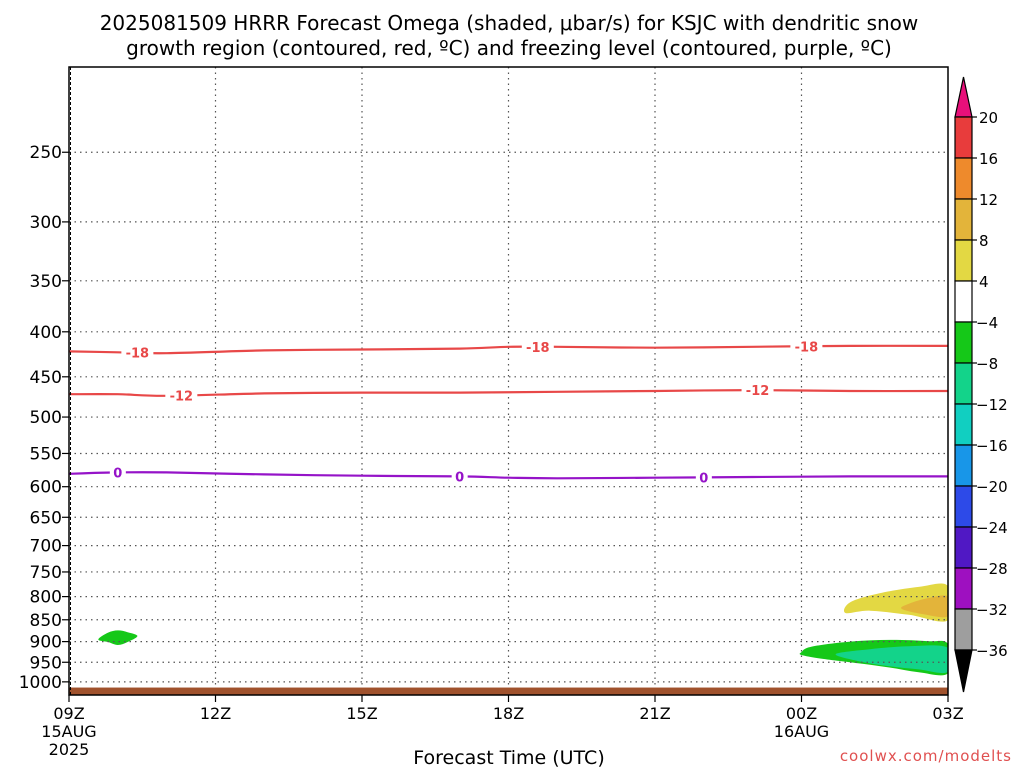  What do you see at coordinates (40, 683) in the screenshot?
I see `y-tick-label: 1000` at bounding box center [40, 683].